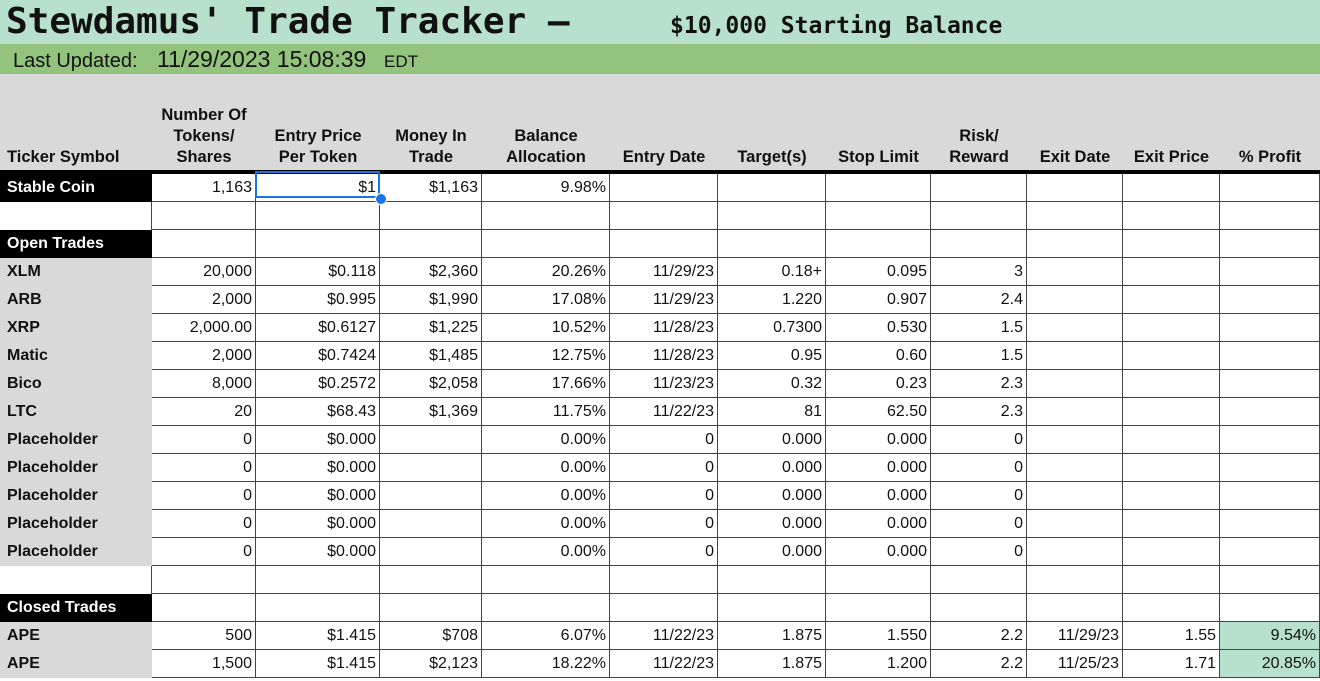 This screenshot has width=1320, height=681. I want to click on column-header: Risk/Reward, so click(979, 146).